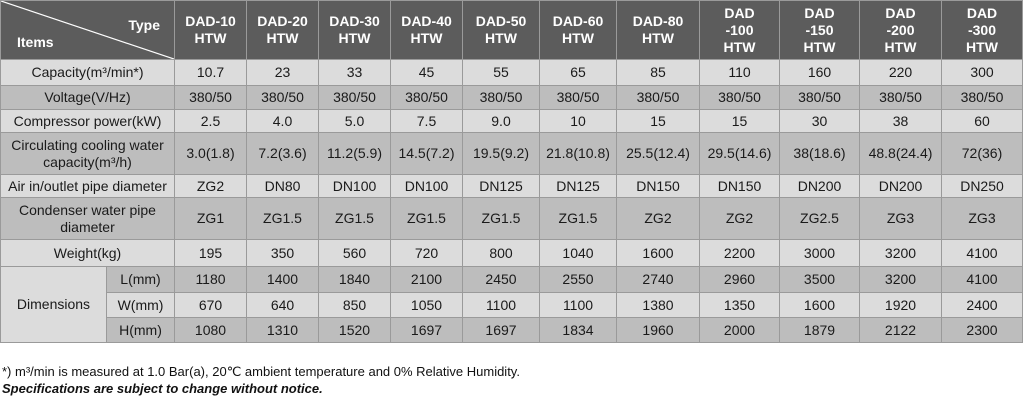  What do you see at coordinates (900, 305) in the screenshot?
I see `table-cell: 1920` at bounding box center [900, 305].